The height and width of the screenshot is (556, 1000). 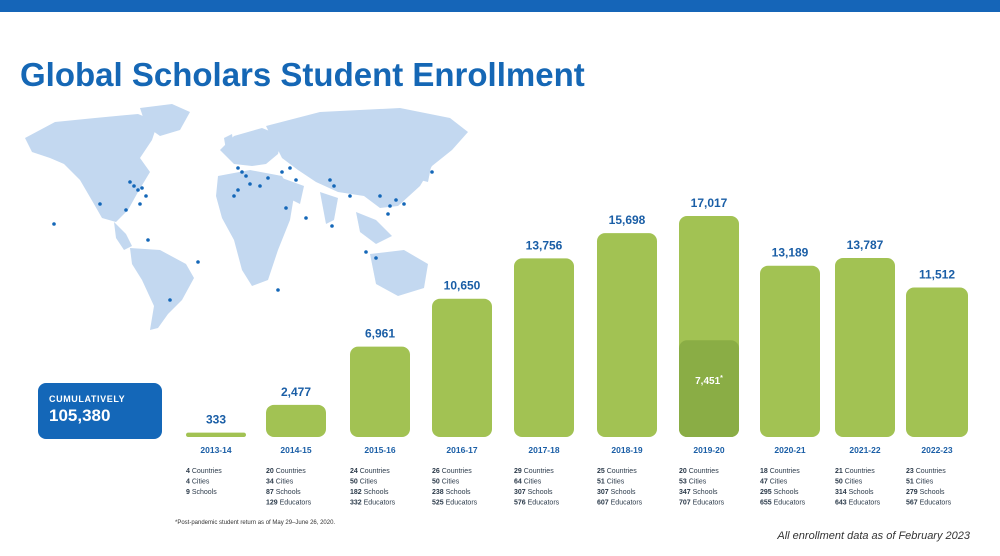 I want to click on stat-line-2014-15: 129 Educators, so click(x=289, y=503).